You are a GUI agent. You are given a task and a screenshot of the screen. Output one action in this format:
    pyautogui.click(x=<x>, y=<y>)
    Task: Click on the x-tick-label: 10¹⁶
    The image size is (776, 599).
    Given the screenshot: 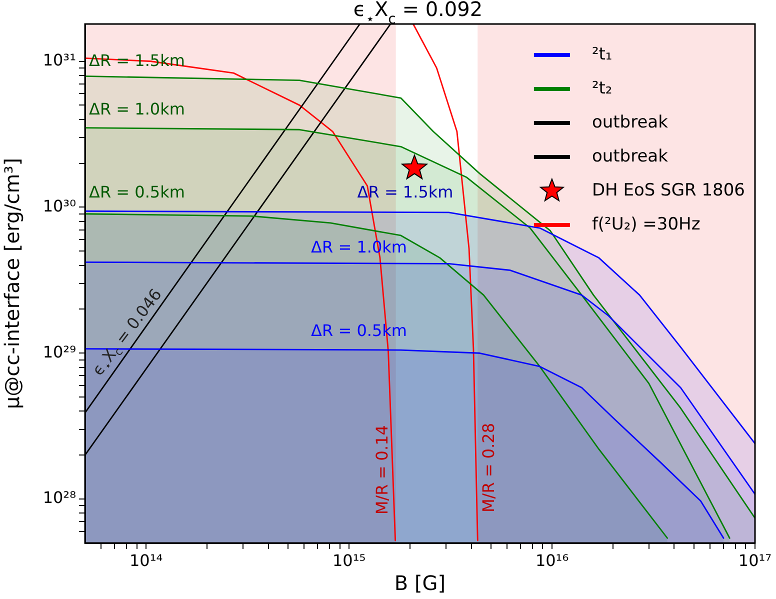 What is the action you would take?
    pyautogui.click(x=552, y=560)
    